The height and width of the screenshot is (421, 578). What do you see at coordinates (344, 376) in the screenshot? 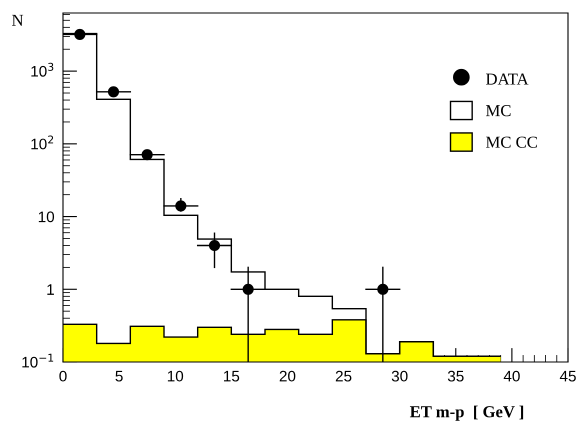
I see `x-tick-label: 25` at bounding box center [344, 376].